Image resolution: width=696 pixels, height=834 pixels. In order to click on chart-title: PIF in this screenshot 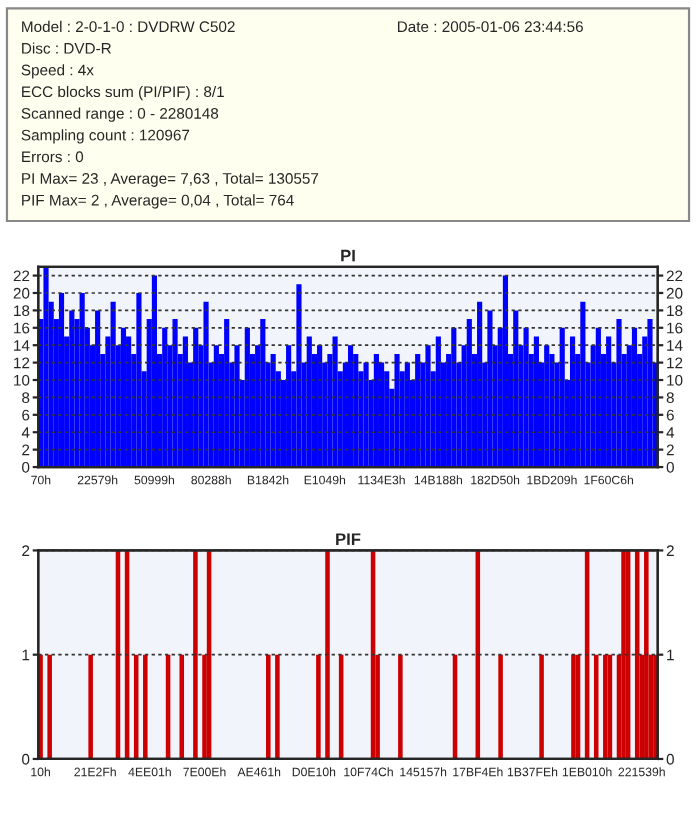, I will do `click(348, 539)`.